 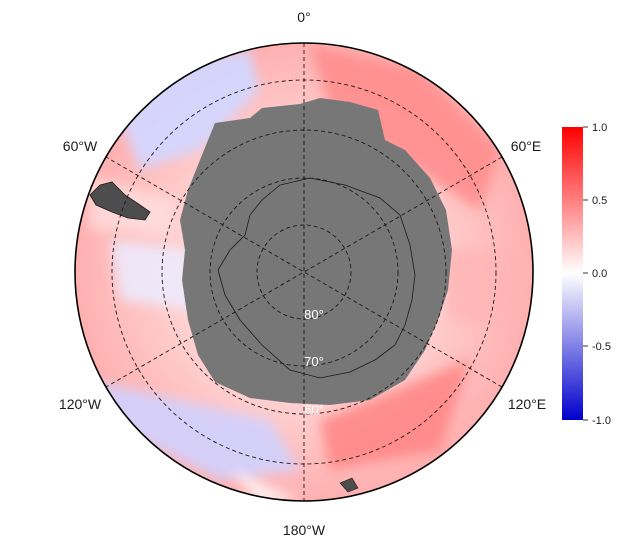 What do you see at coordinates (601, 421) in the screenshot?
I see `colorbar-tick-neg-1: -1.0` at bounding box center [601, 421].